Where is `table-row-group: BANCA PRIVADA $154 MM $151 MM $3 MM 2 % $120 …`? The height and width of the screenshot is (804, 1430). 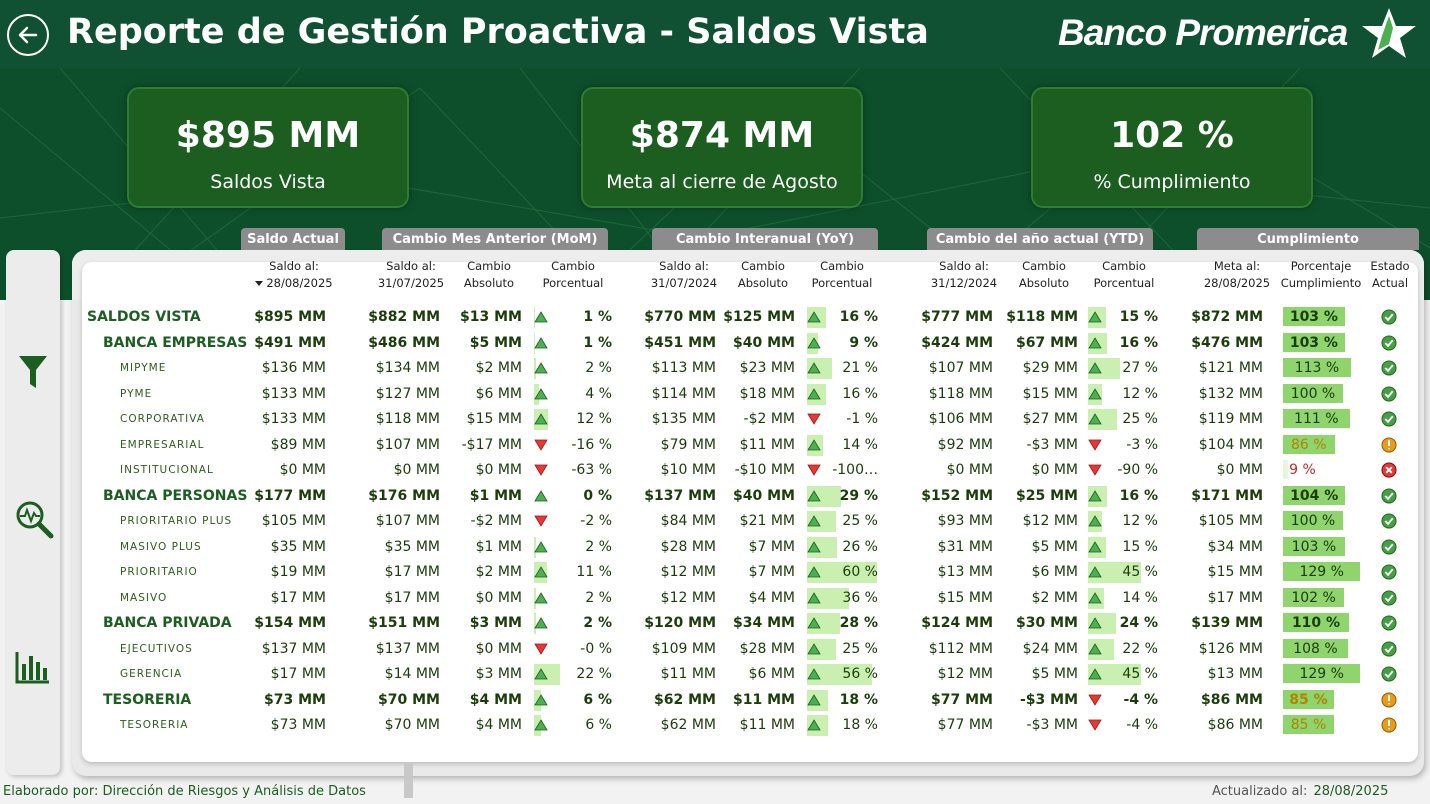 table-row-group: BANCA PRIVADA $154 MM $151 MM $3 MM 2 % $120 … is located at coordinates (750, 623).